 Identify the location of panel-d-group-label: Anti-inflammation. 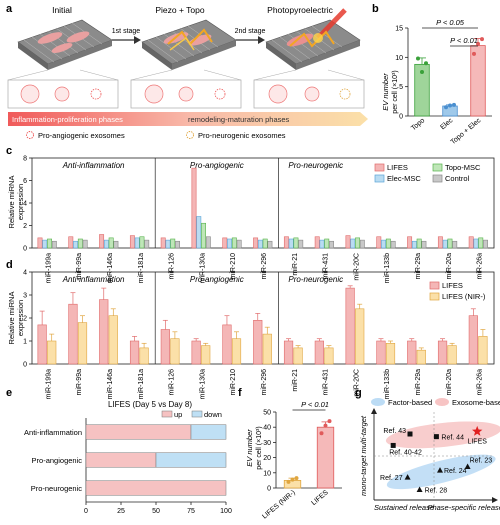
(93, 279).